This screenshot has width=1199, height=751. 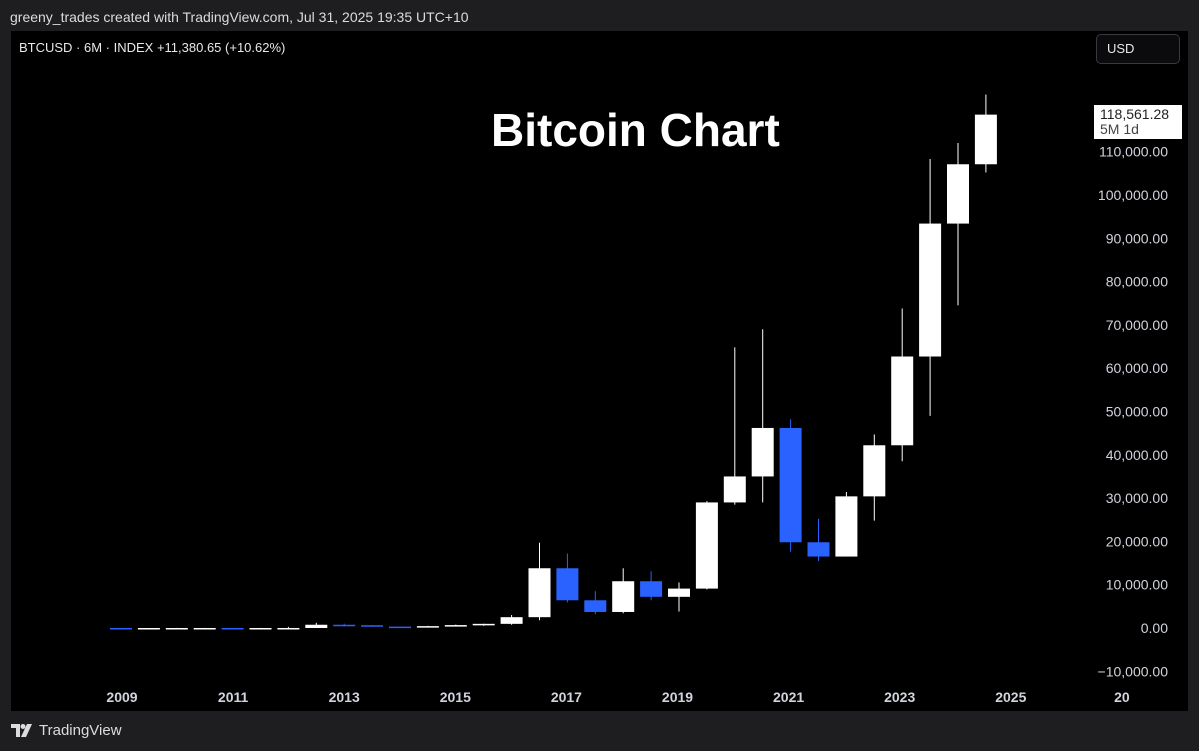 What do you see at coordinates (1135, 114) in the screenshot?
I see `last-price-value: 118,561.28` at bounding box center [1135, 114].